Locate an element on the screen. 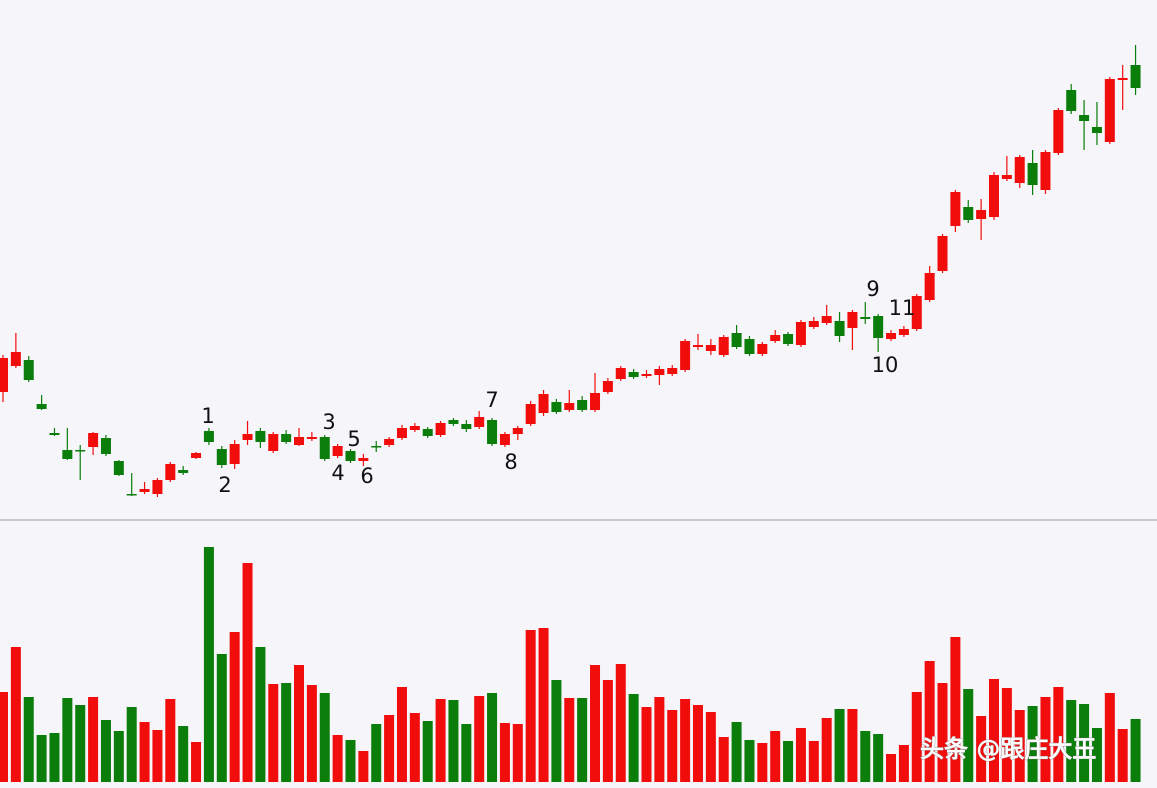 The height and width of the screenshot is (788, 1157). annotation: 8 is located at coordinates (510, 462).